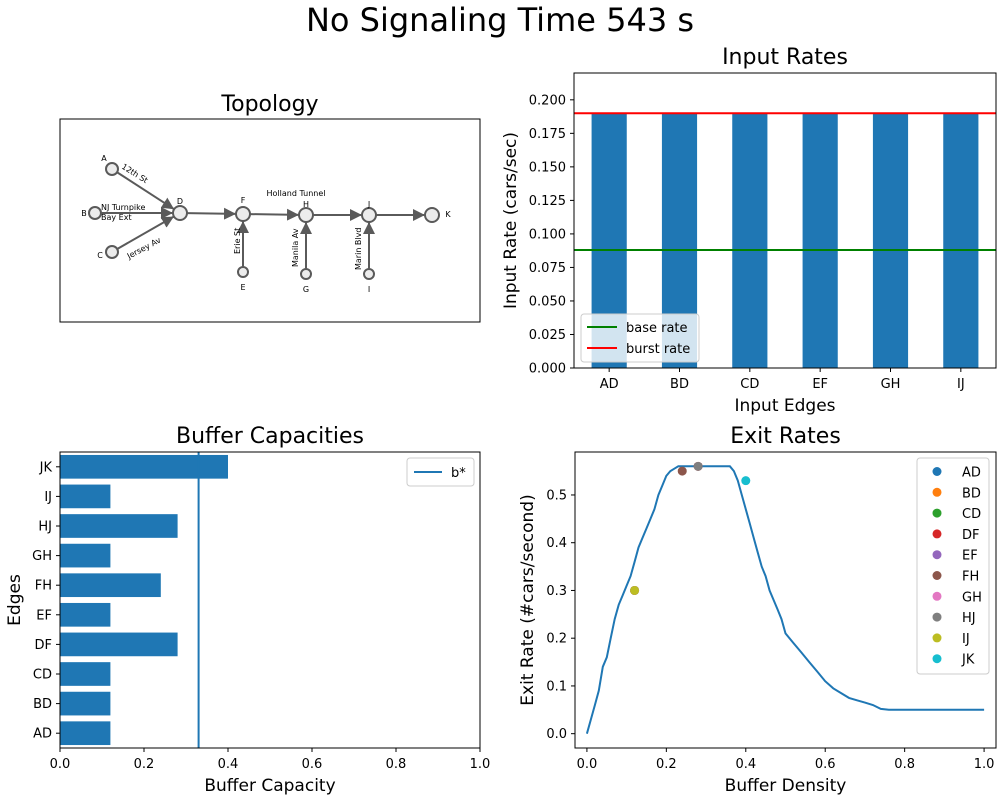 This screenshot has height=800, width=1000. What do you see at coordinates (749, 384) in the screenshot?
I see `input-rate-xtick-label: CD` at bounding box center [749, 384].